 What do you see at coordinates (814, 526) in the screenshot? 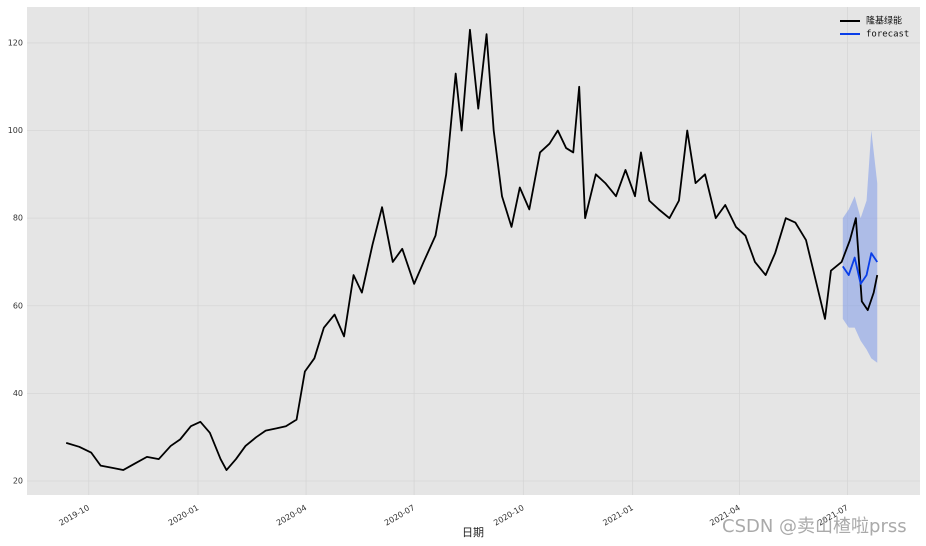
I see `watermark: CSDN @卖山楂啦prss` at bounding box center [814, 526].